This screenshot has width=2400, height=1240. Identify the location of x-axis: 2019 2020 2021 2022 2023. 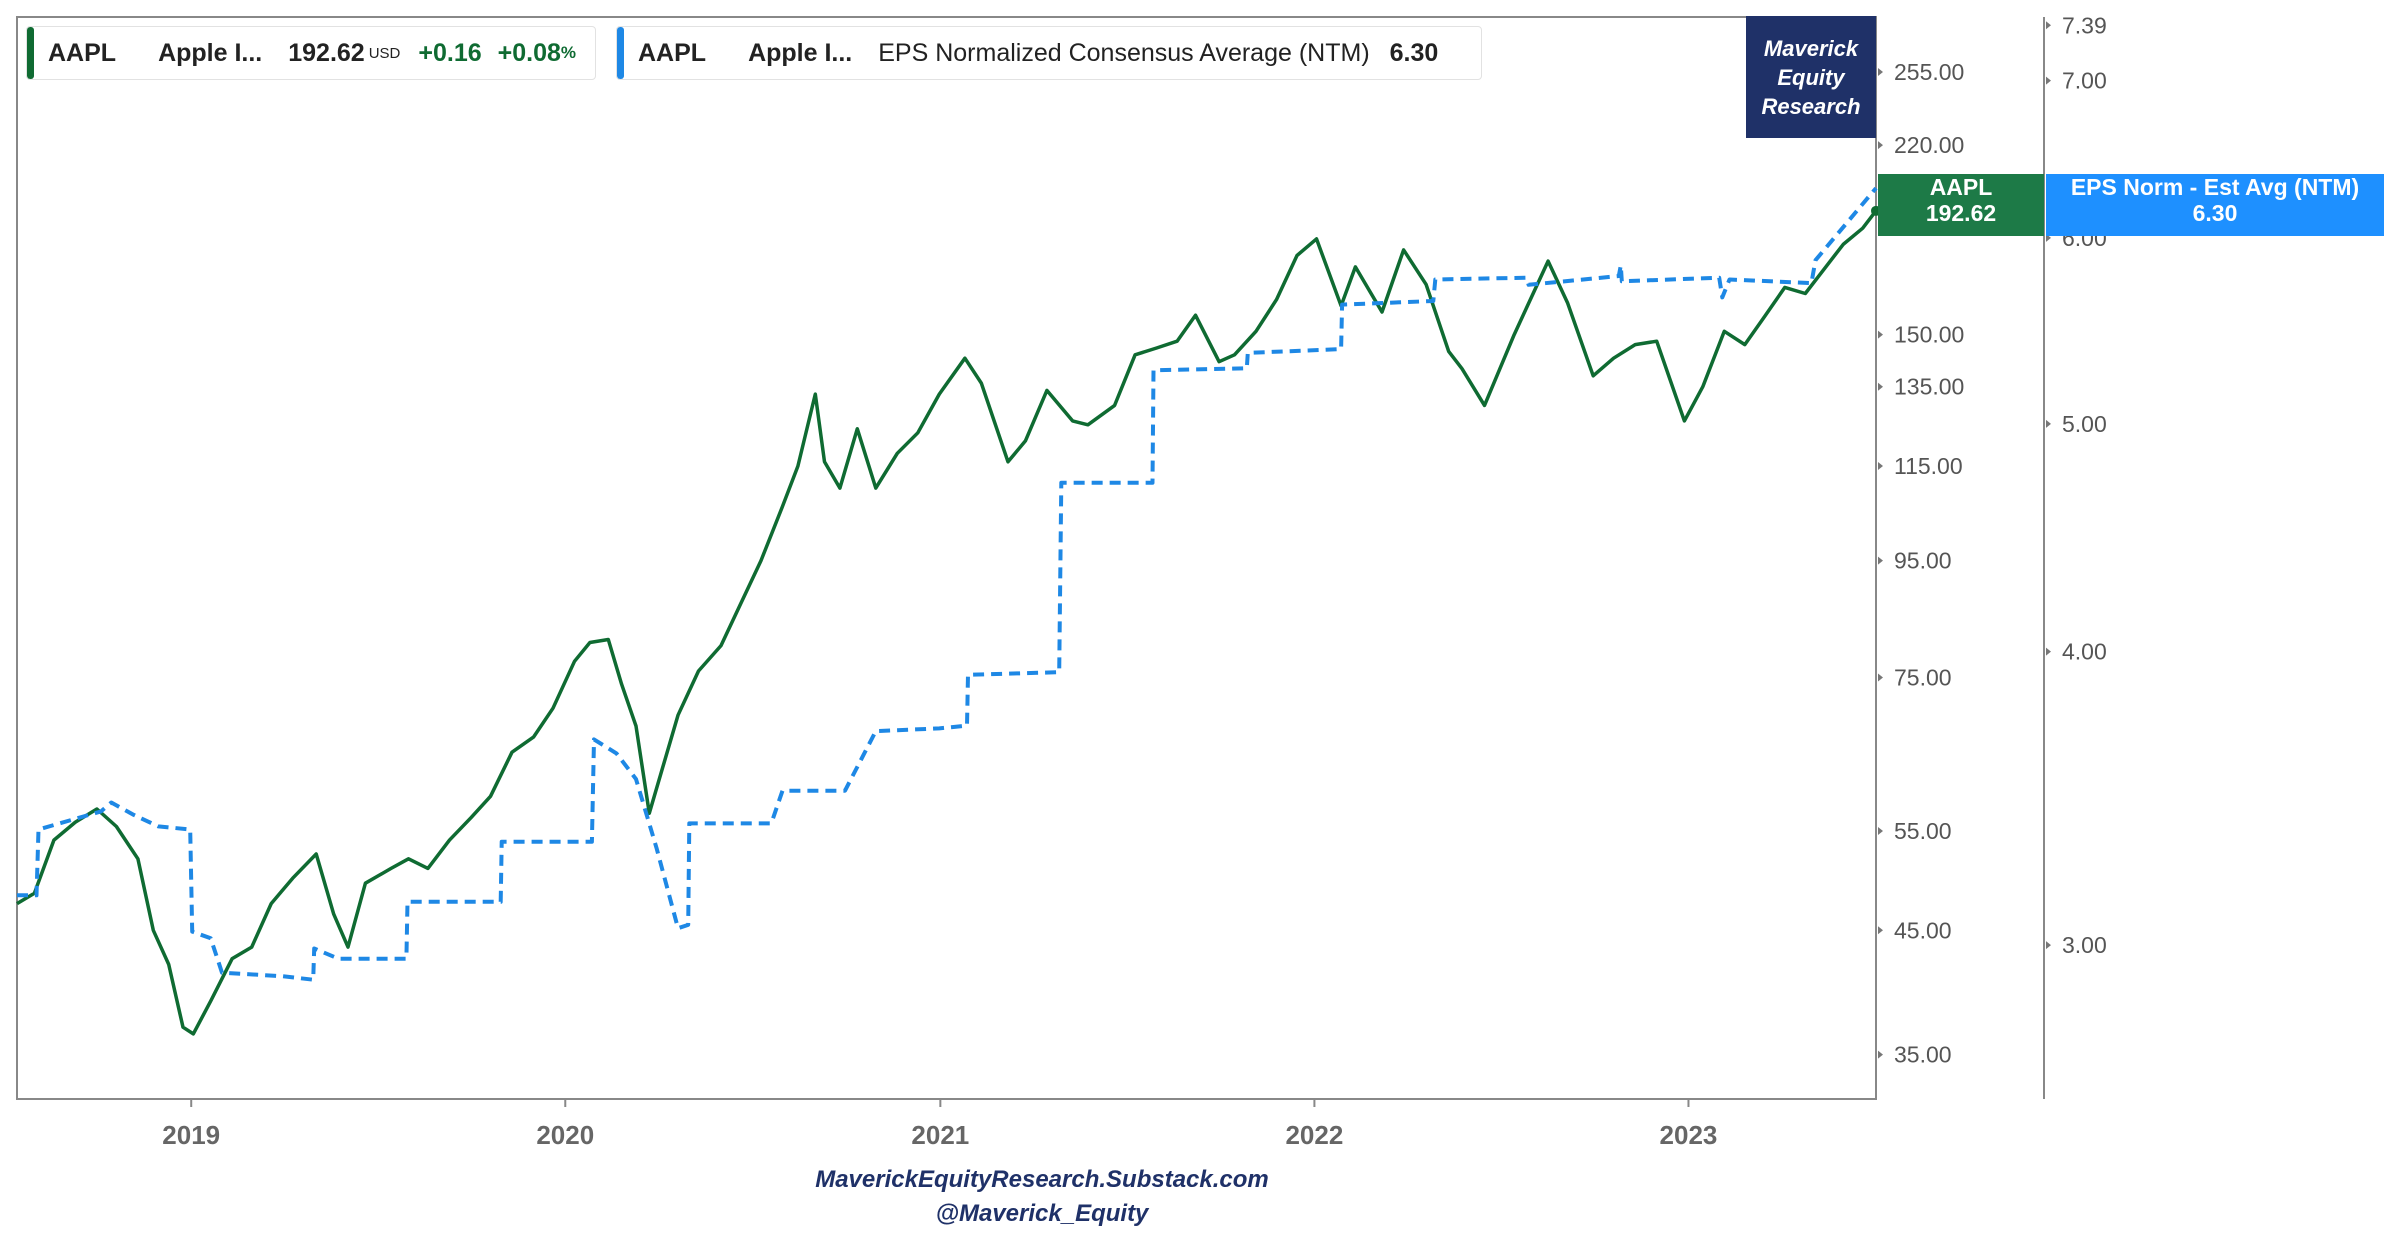
(939, 1124).